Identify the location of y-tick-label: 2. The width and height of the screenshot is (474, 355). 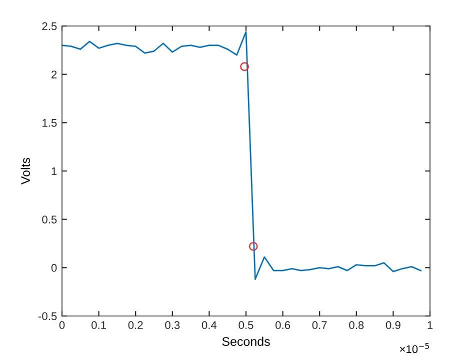
(54, 74).